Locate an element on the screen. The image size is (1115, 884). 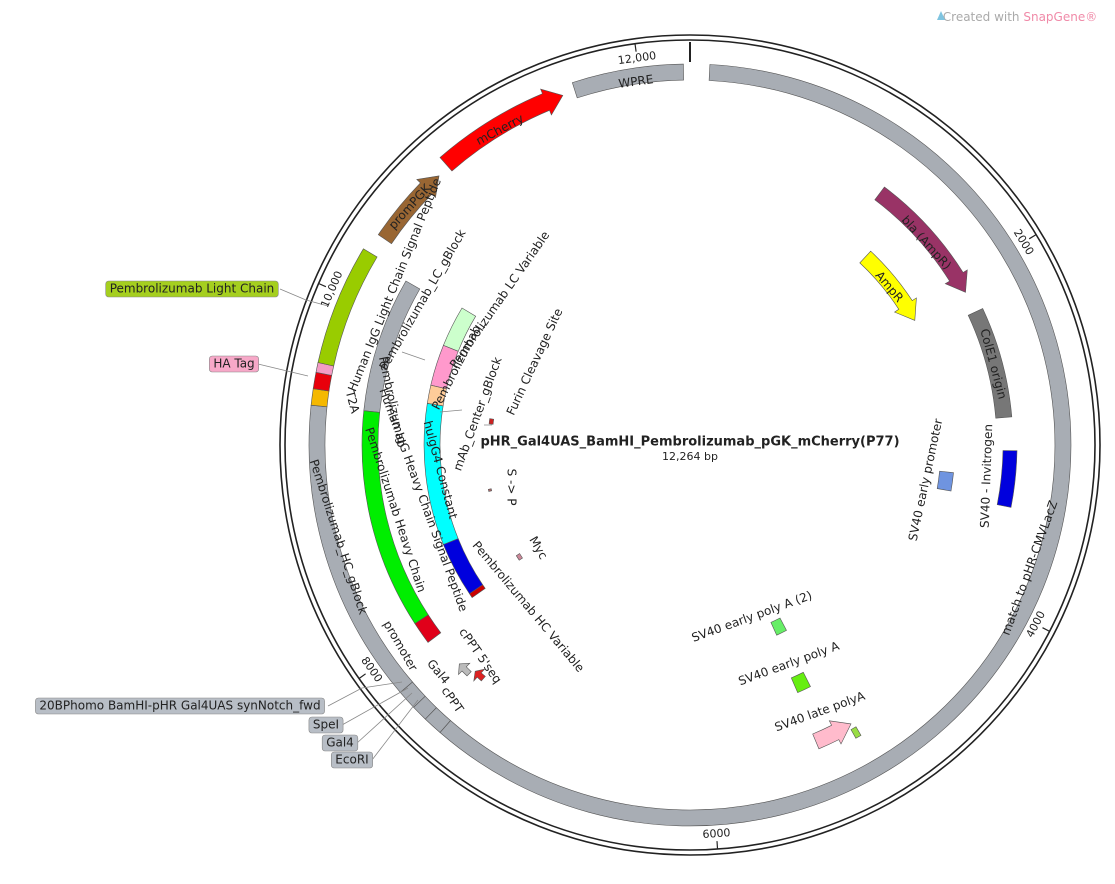
tick-label: 12,000 is located at coordinates (637, 58).